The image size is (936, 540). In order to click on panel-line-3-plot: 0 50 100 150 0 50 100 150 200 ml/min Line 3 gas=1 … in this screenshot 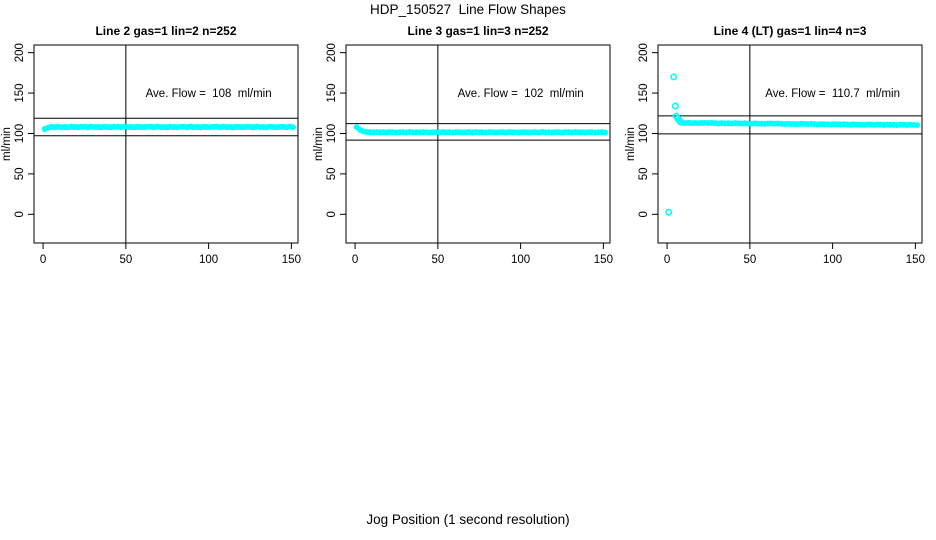, I will do `click(463, 145)`.